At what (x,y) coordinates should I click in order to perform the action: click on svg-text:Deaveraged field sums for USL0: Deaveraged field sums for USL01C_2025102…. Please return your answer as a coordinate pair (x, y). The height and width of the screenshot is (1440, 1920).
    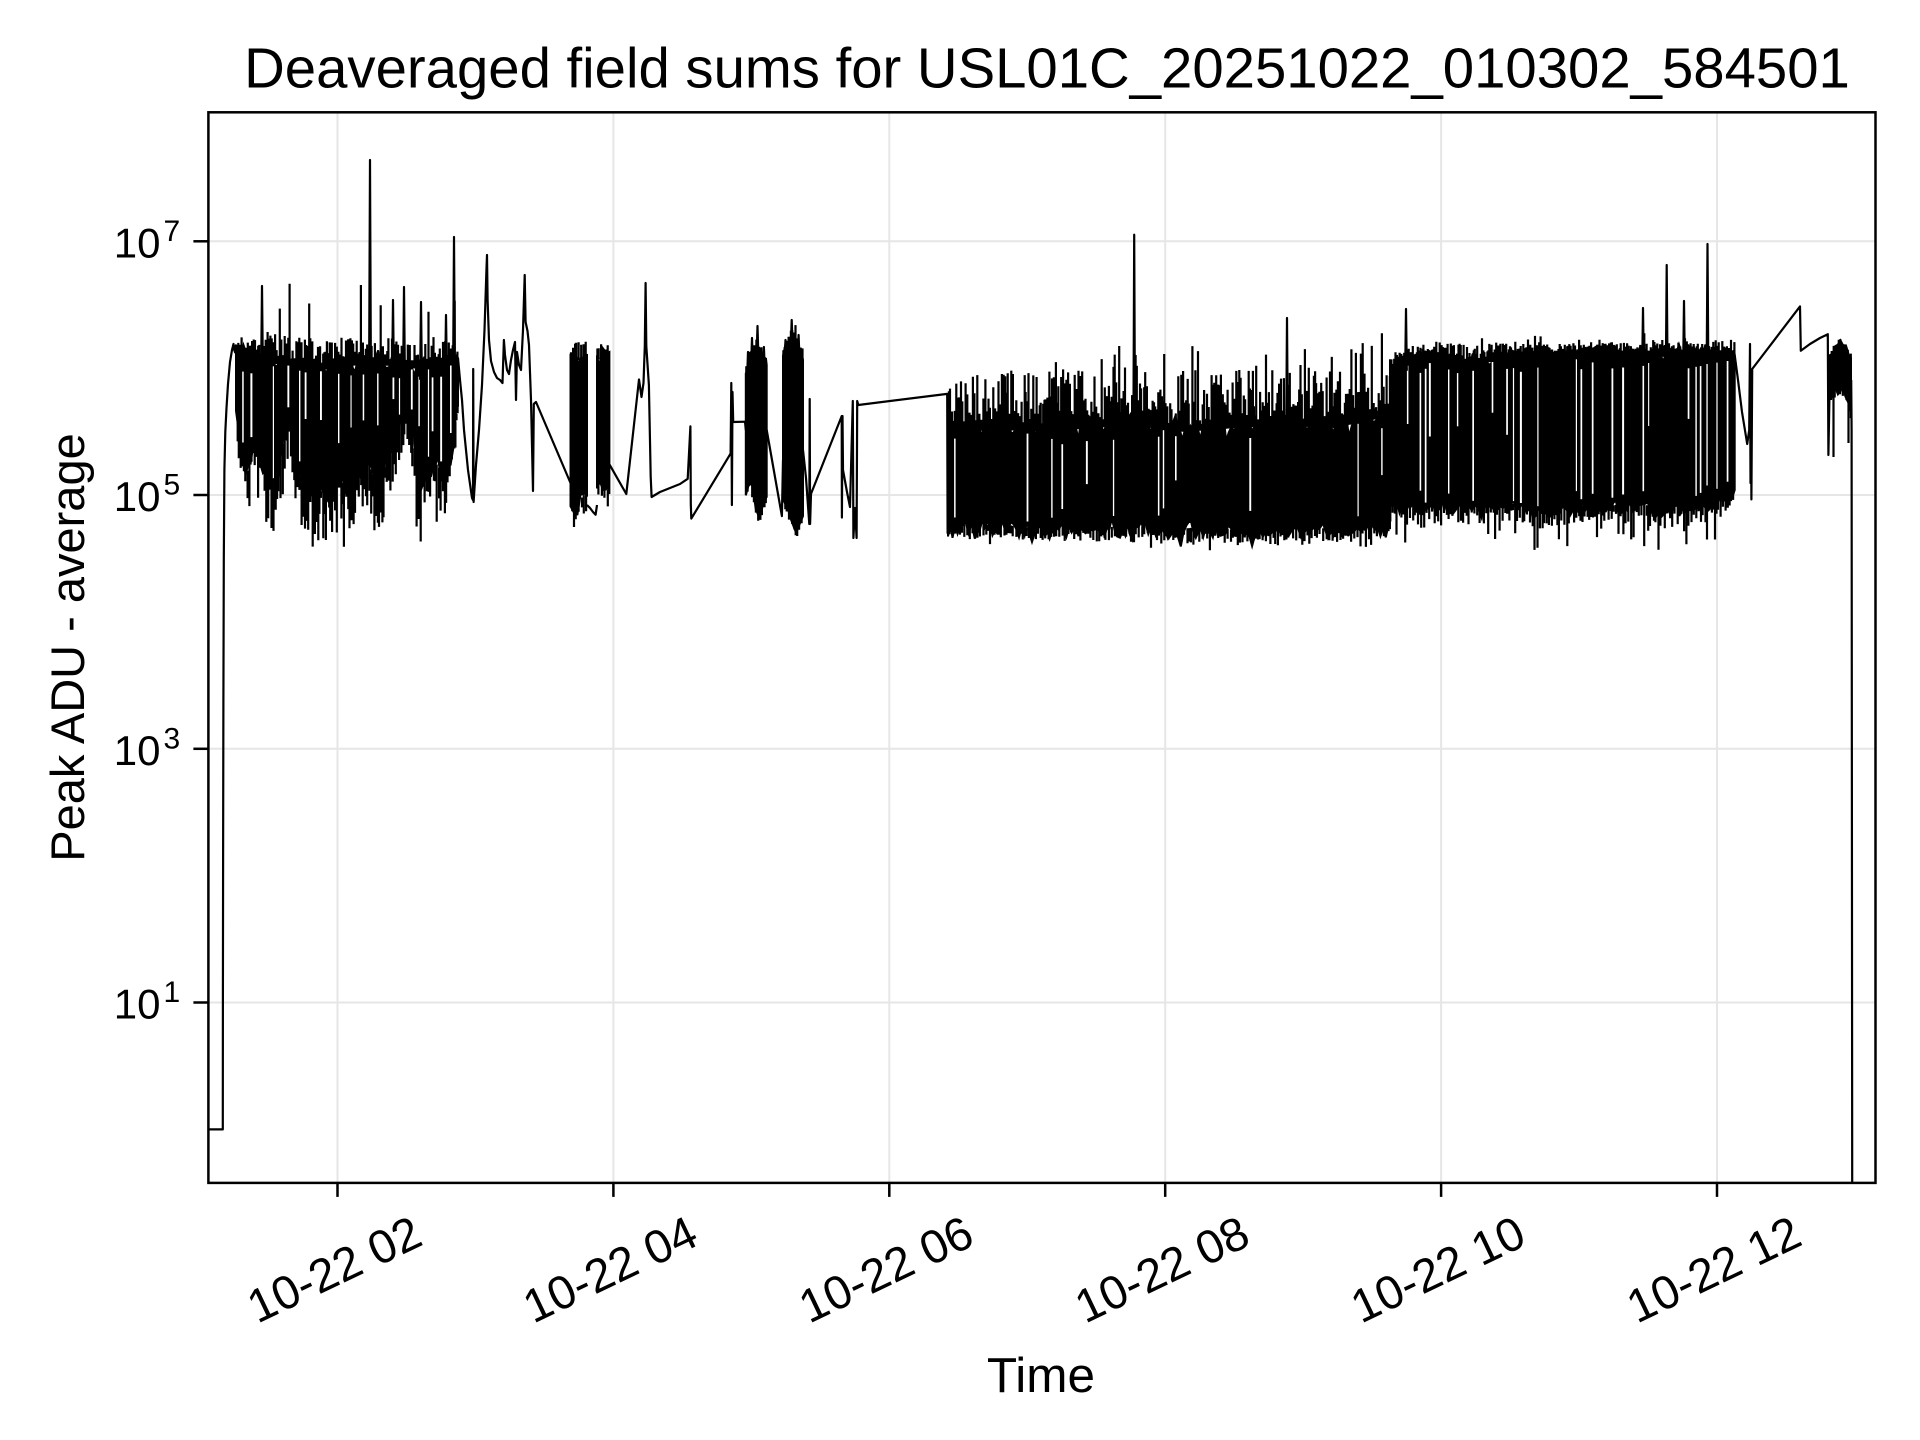
    Looking at the image, I should click on (1047, 68).